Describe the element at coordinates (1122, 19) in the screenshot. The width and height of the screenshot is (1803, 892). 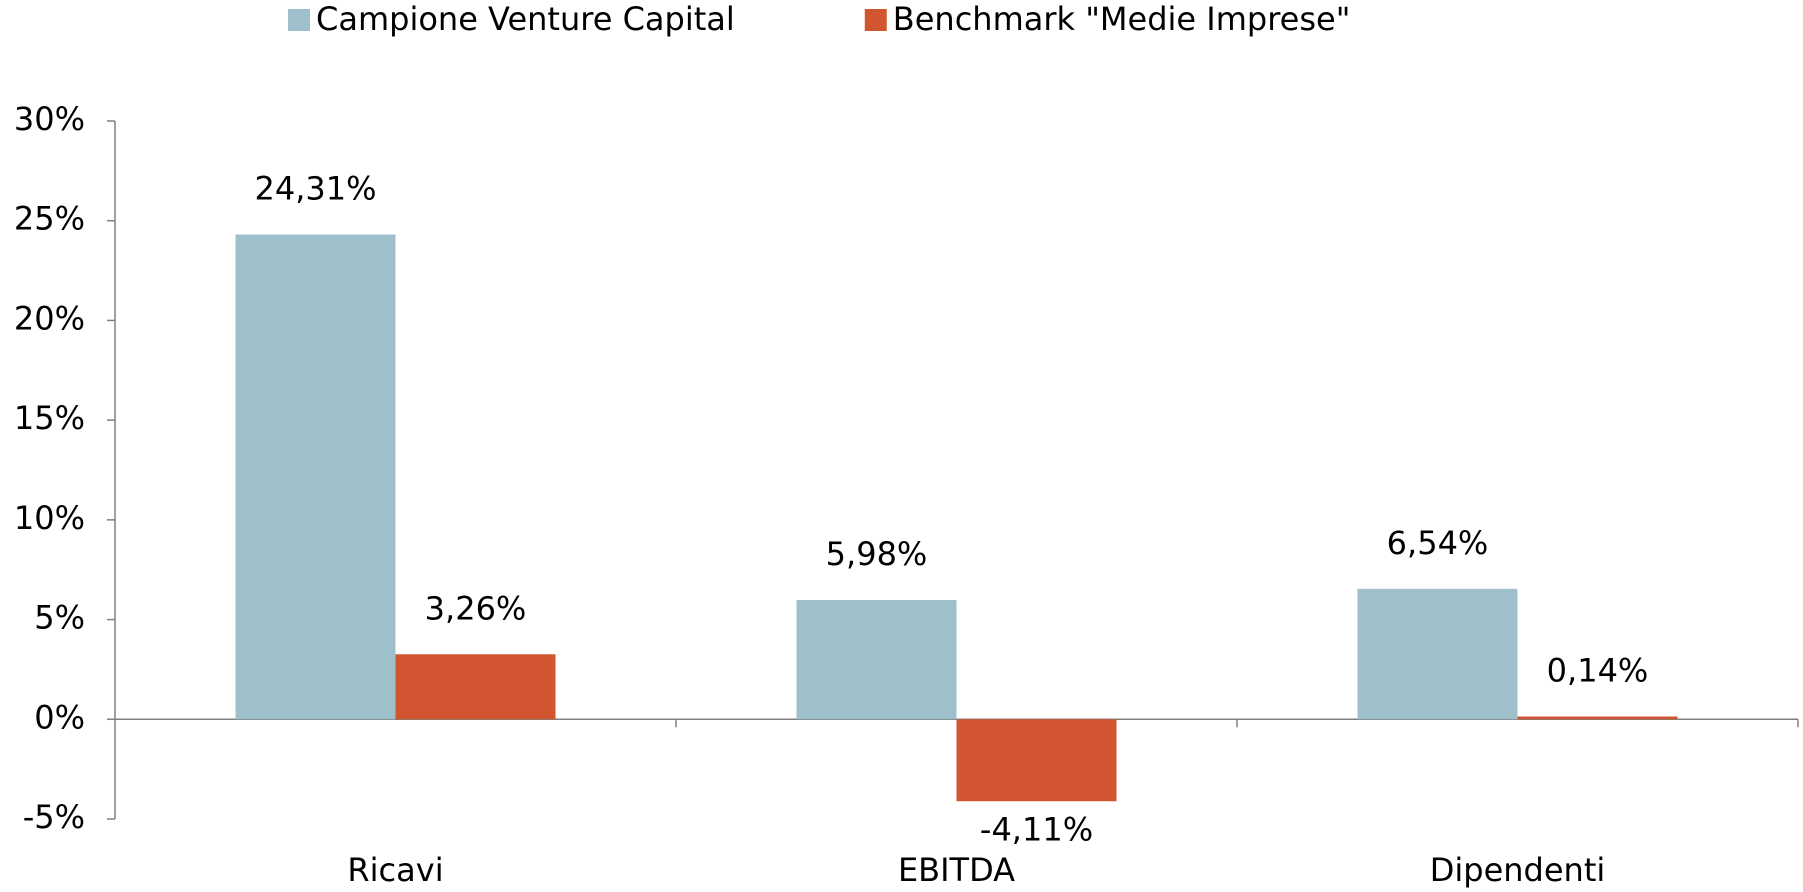
I see `legend-label: Benchmark "Medie Imprese"` at that location.